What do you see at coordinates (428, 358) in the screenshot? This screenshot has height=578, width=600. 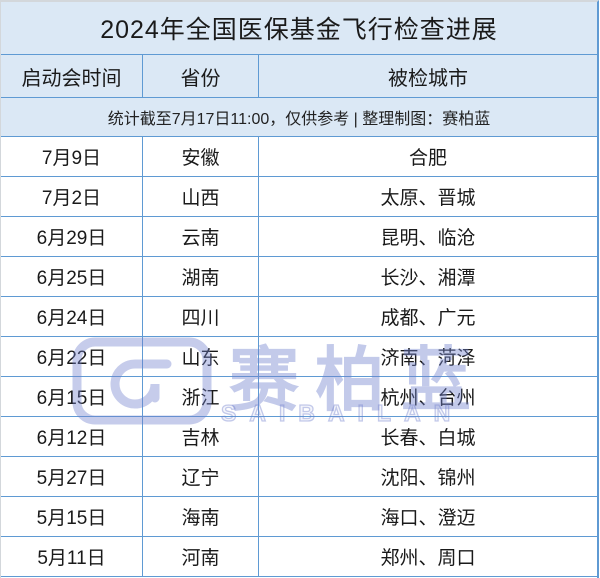 I see `cell-inspected-cities: 济南、菏泽` at bounding box center [428, 358].